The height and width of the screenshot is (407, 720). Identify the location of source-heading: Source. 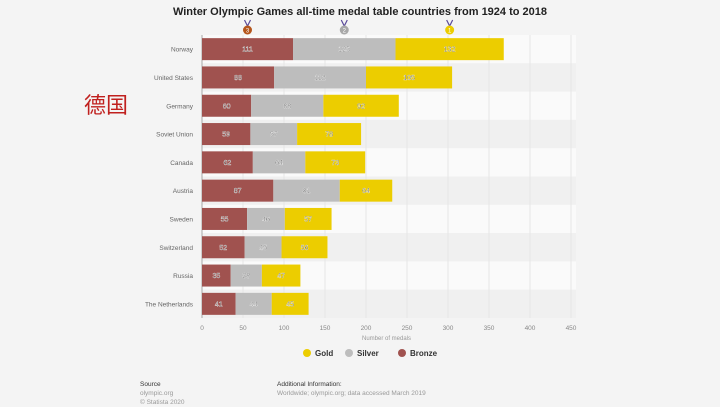
(150, 384).